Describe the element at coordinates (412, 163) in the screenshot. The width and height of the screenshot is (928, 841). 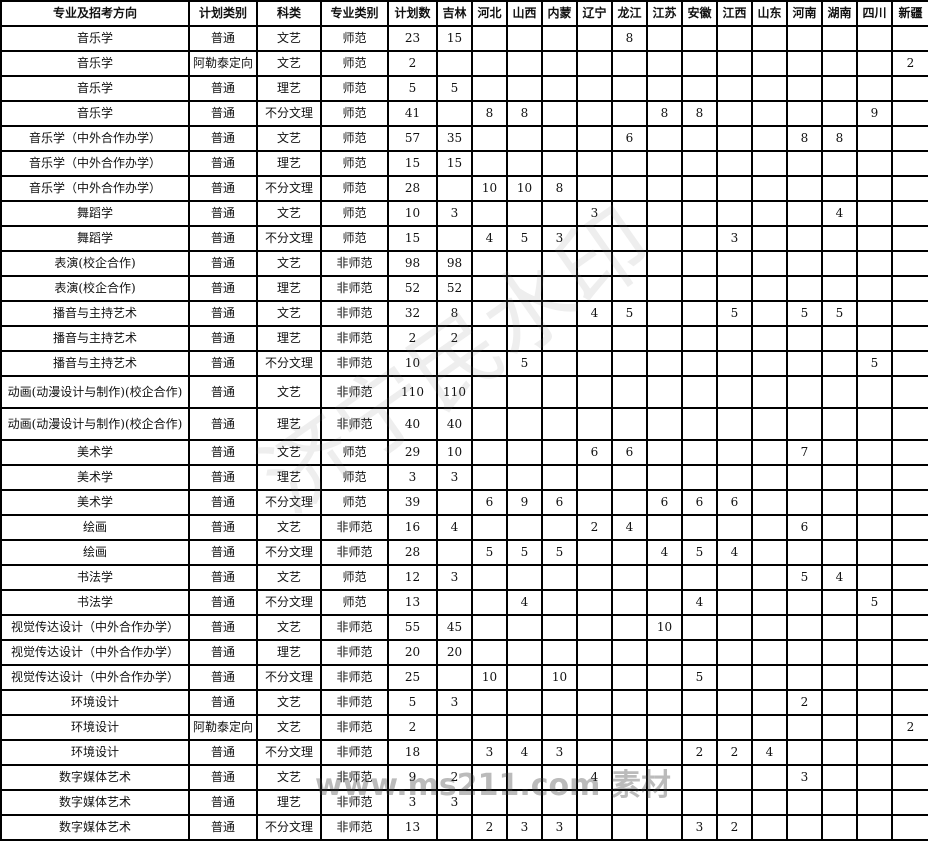
I see `table-cell: 15` at that location.